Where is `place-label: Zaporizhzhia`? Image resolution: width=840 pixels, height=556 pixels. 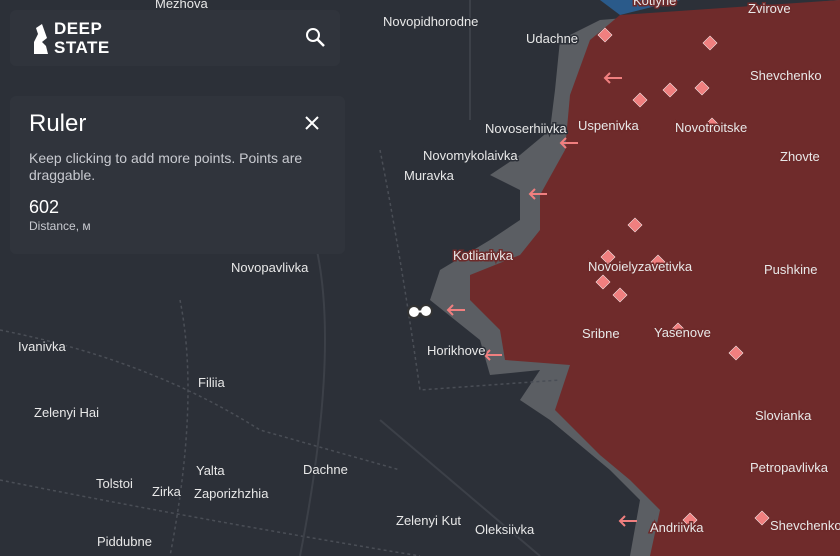 place-label: Zaporizhzhia is located at coordinates (231, 493).